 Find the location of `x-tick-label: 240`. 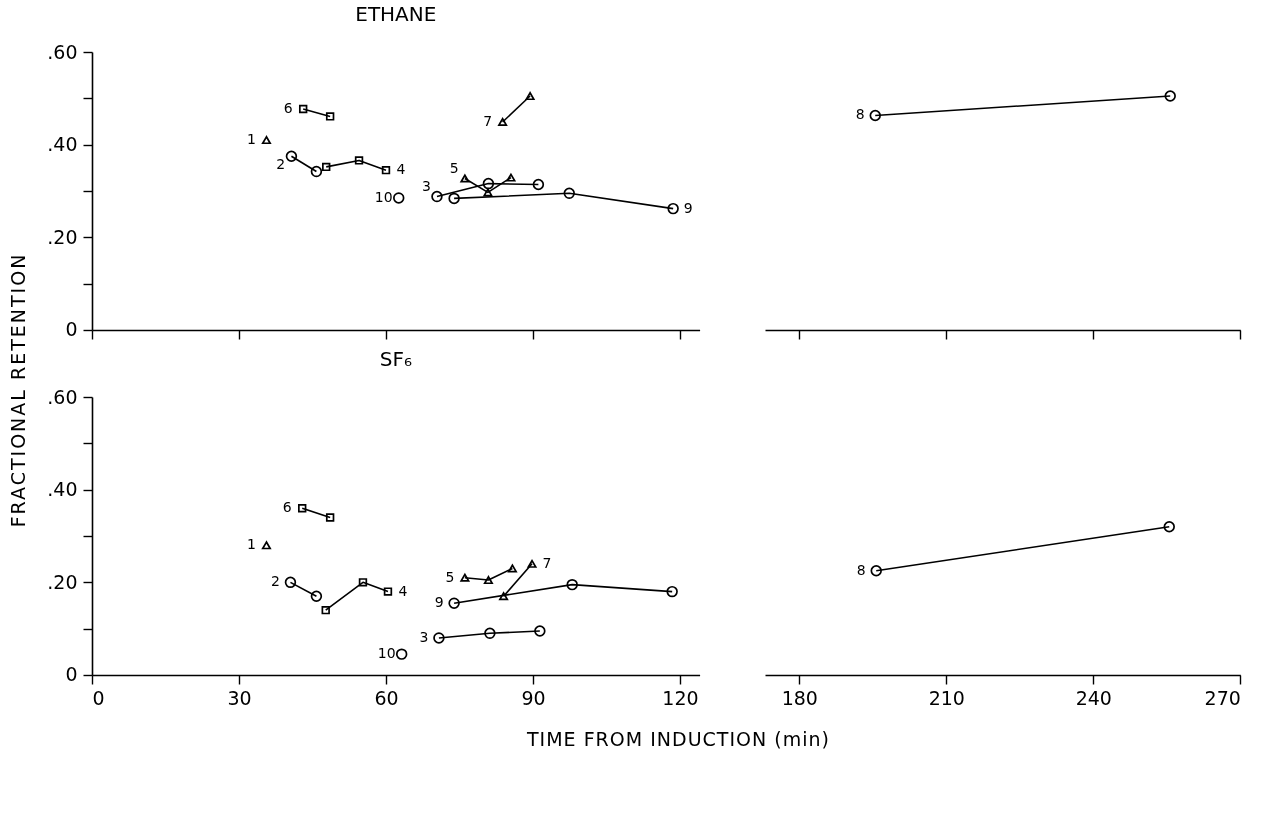

x-tick-label: 240 is located at coordinates (1093, 698).